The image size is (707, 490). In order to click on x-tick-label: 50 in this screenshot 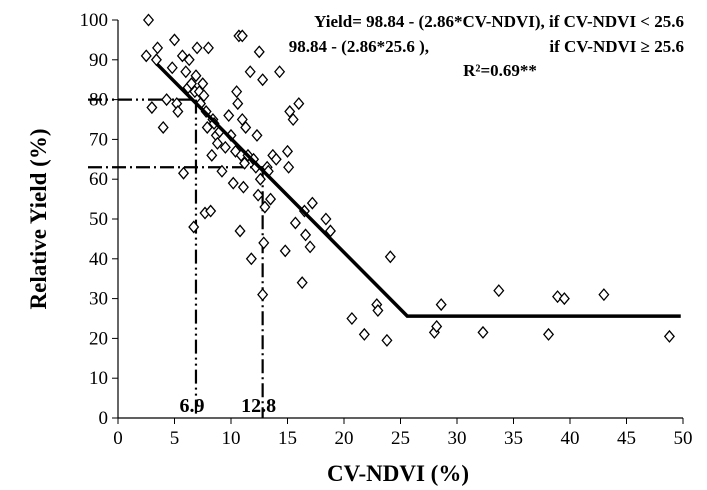, I will do `click(683, 438)`.